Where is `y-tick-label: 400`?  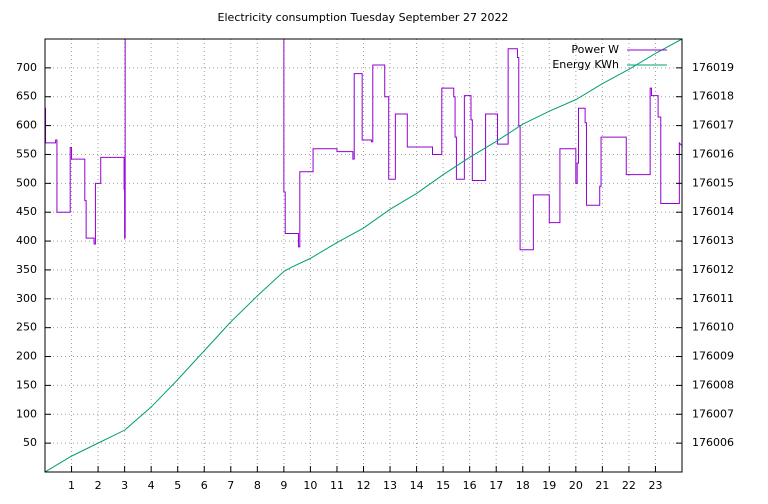 y-tick-label: 400 is located at coordinates (26, 240).